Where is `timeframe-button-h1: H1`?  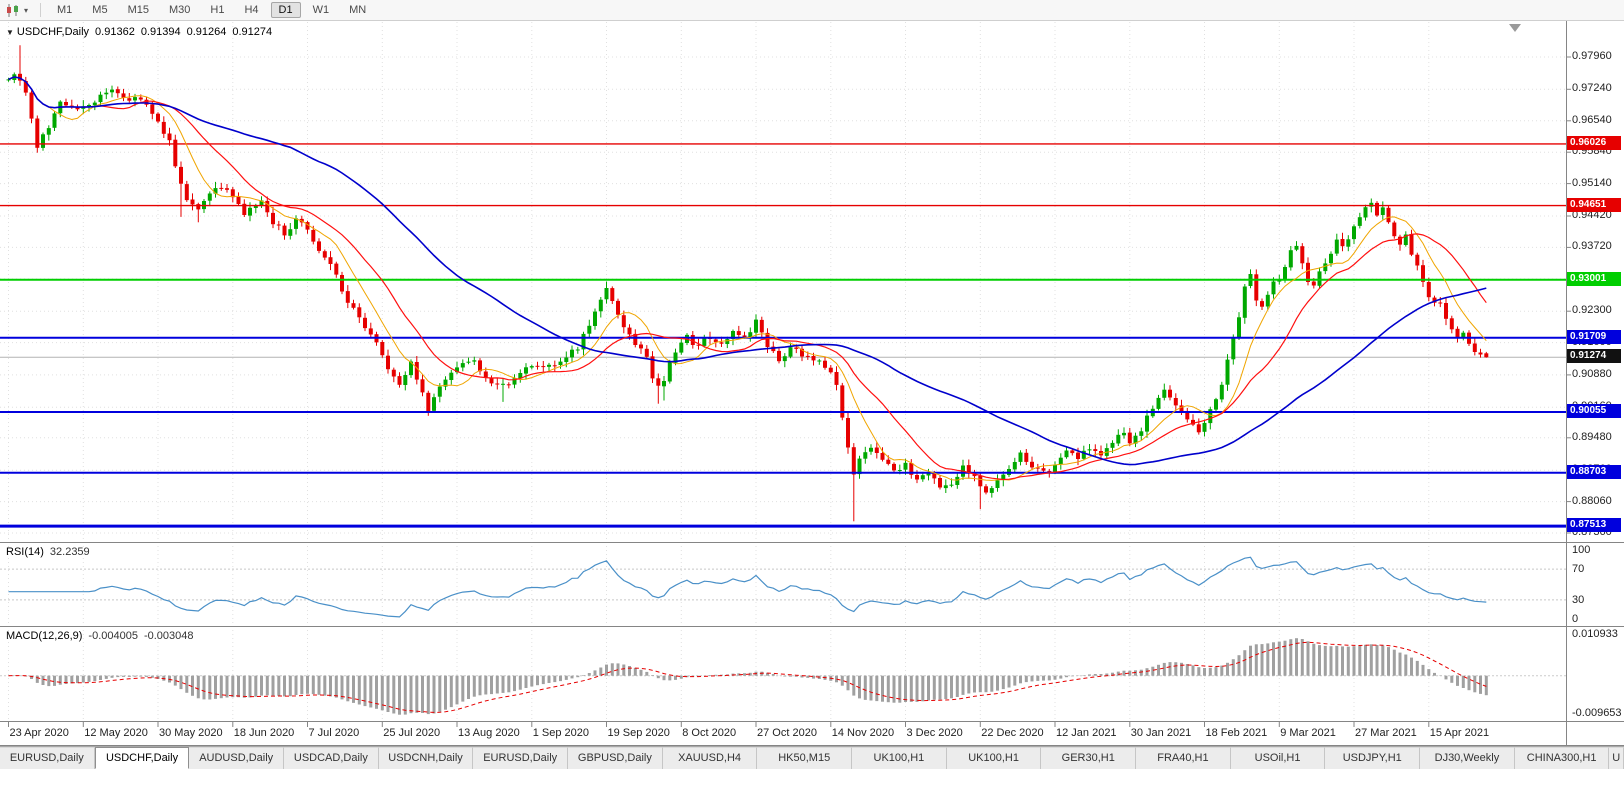 timeframe-button-h1: H1 is located at coordinates (217, 10).